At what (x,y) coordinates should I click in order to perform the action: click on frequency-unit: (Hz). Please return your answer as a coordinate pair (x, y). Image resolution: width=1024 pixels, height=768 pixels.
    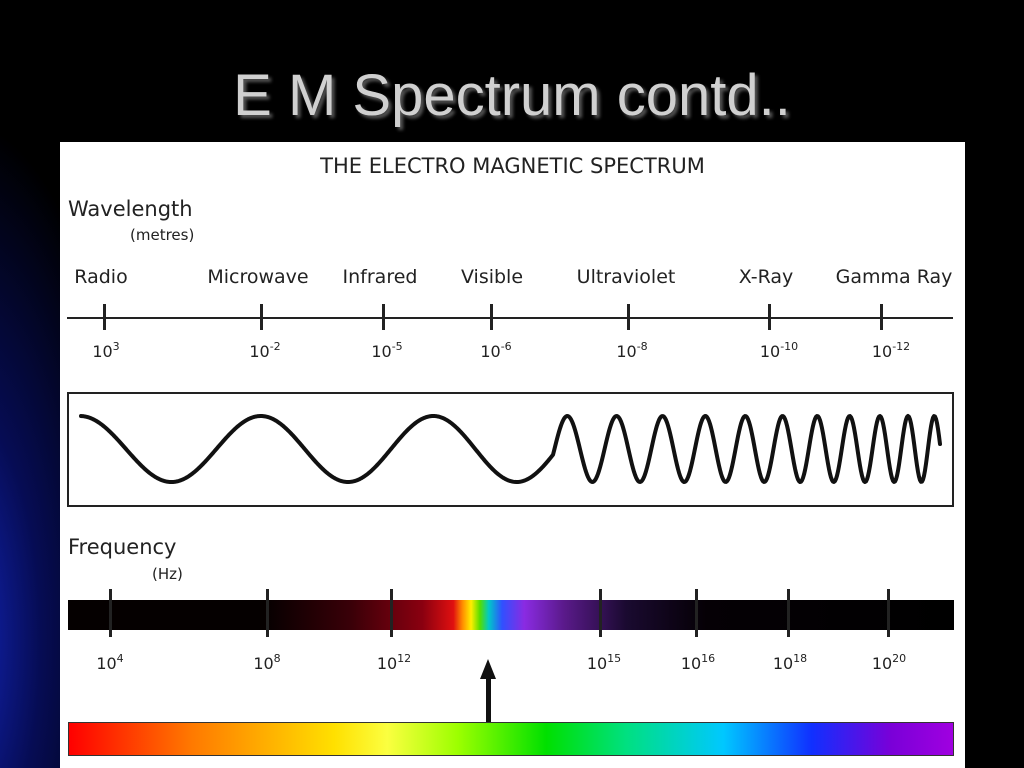
    Looking at the image, I should click on (167, 574).